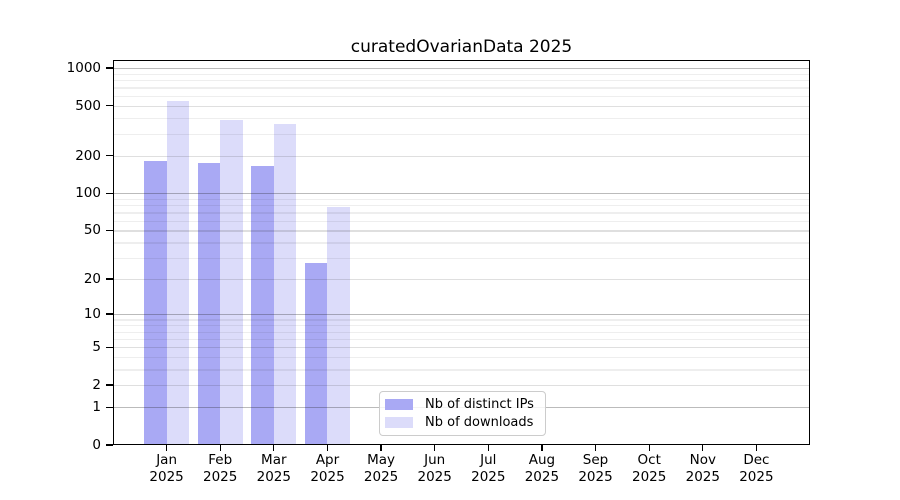  I want to click on x-tick-label-7: Aug 2025, so click(542, 468).